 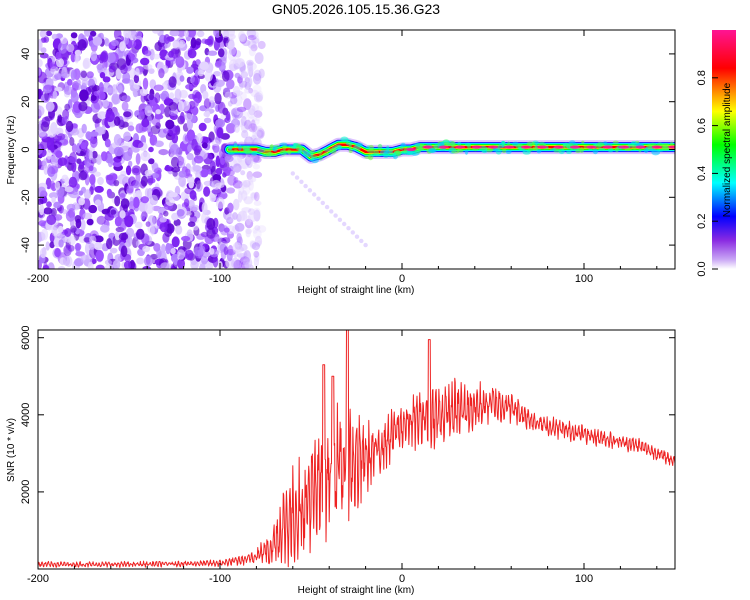 I want to click on snr-x-tick-label: -200, so click(x=38, y=579).